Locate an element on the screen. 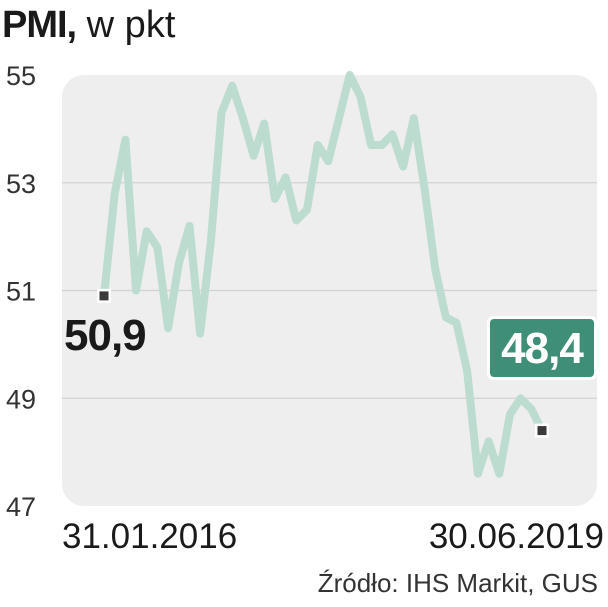 This screenshot has height=607, width=608. end-value-label: 48,4 is located at coordinates (542, 348).